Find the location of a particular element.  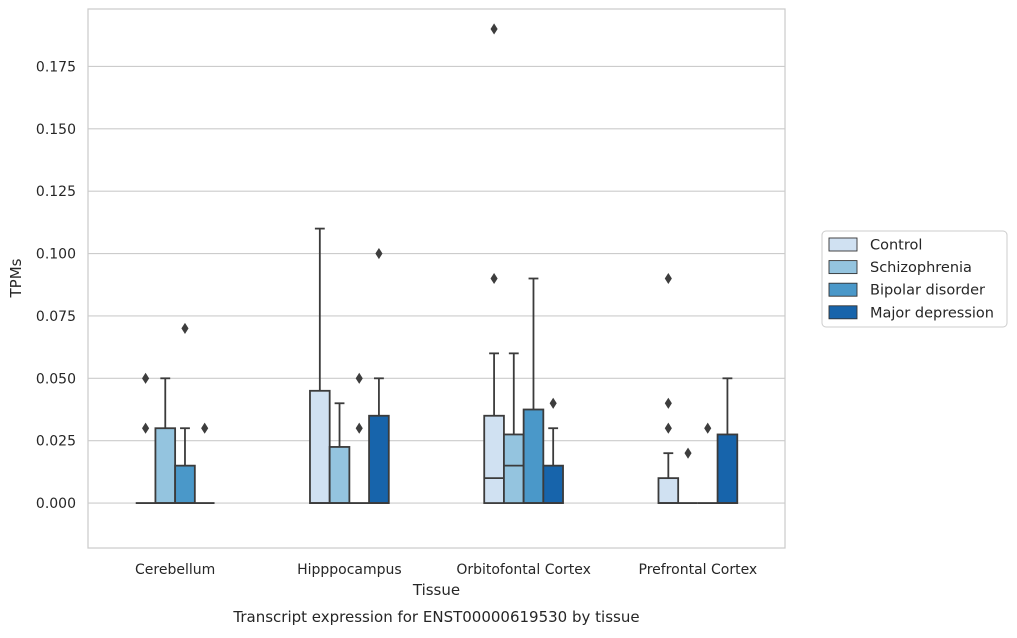

y-tick-label: 0.025 is located at coordinates (56, 442).